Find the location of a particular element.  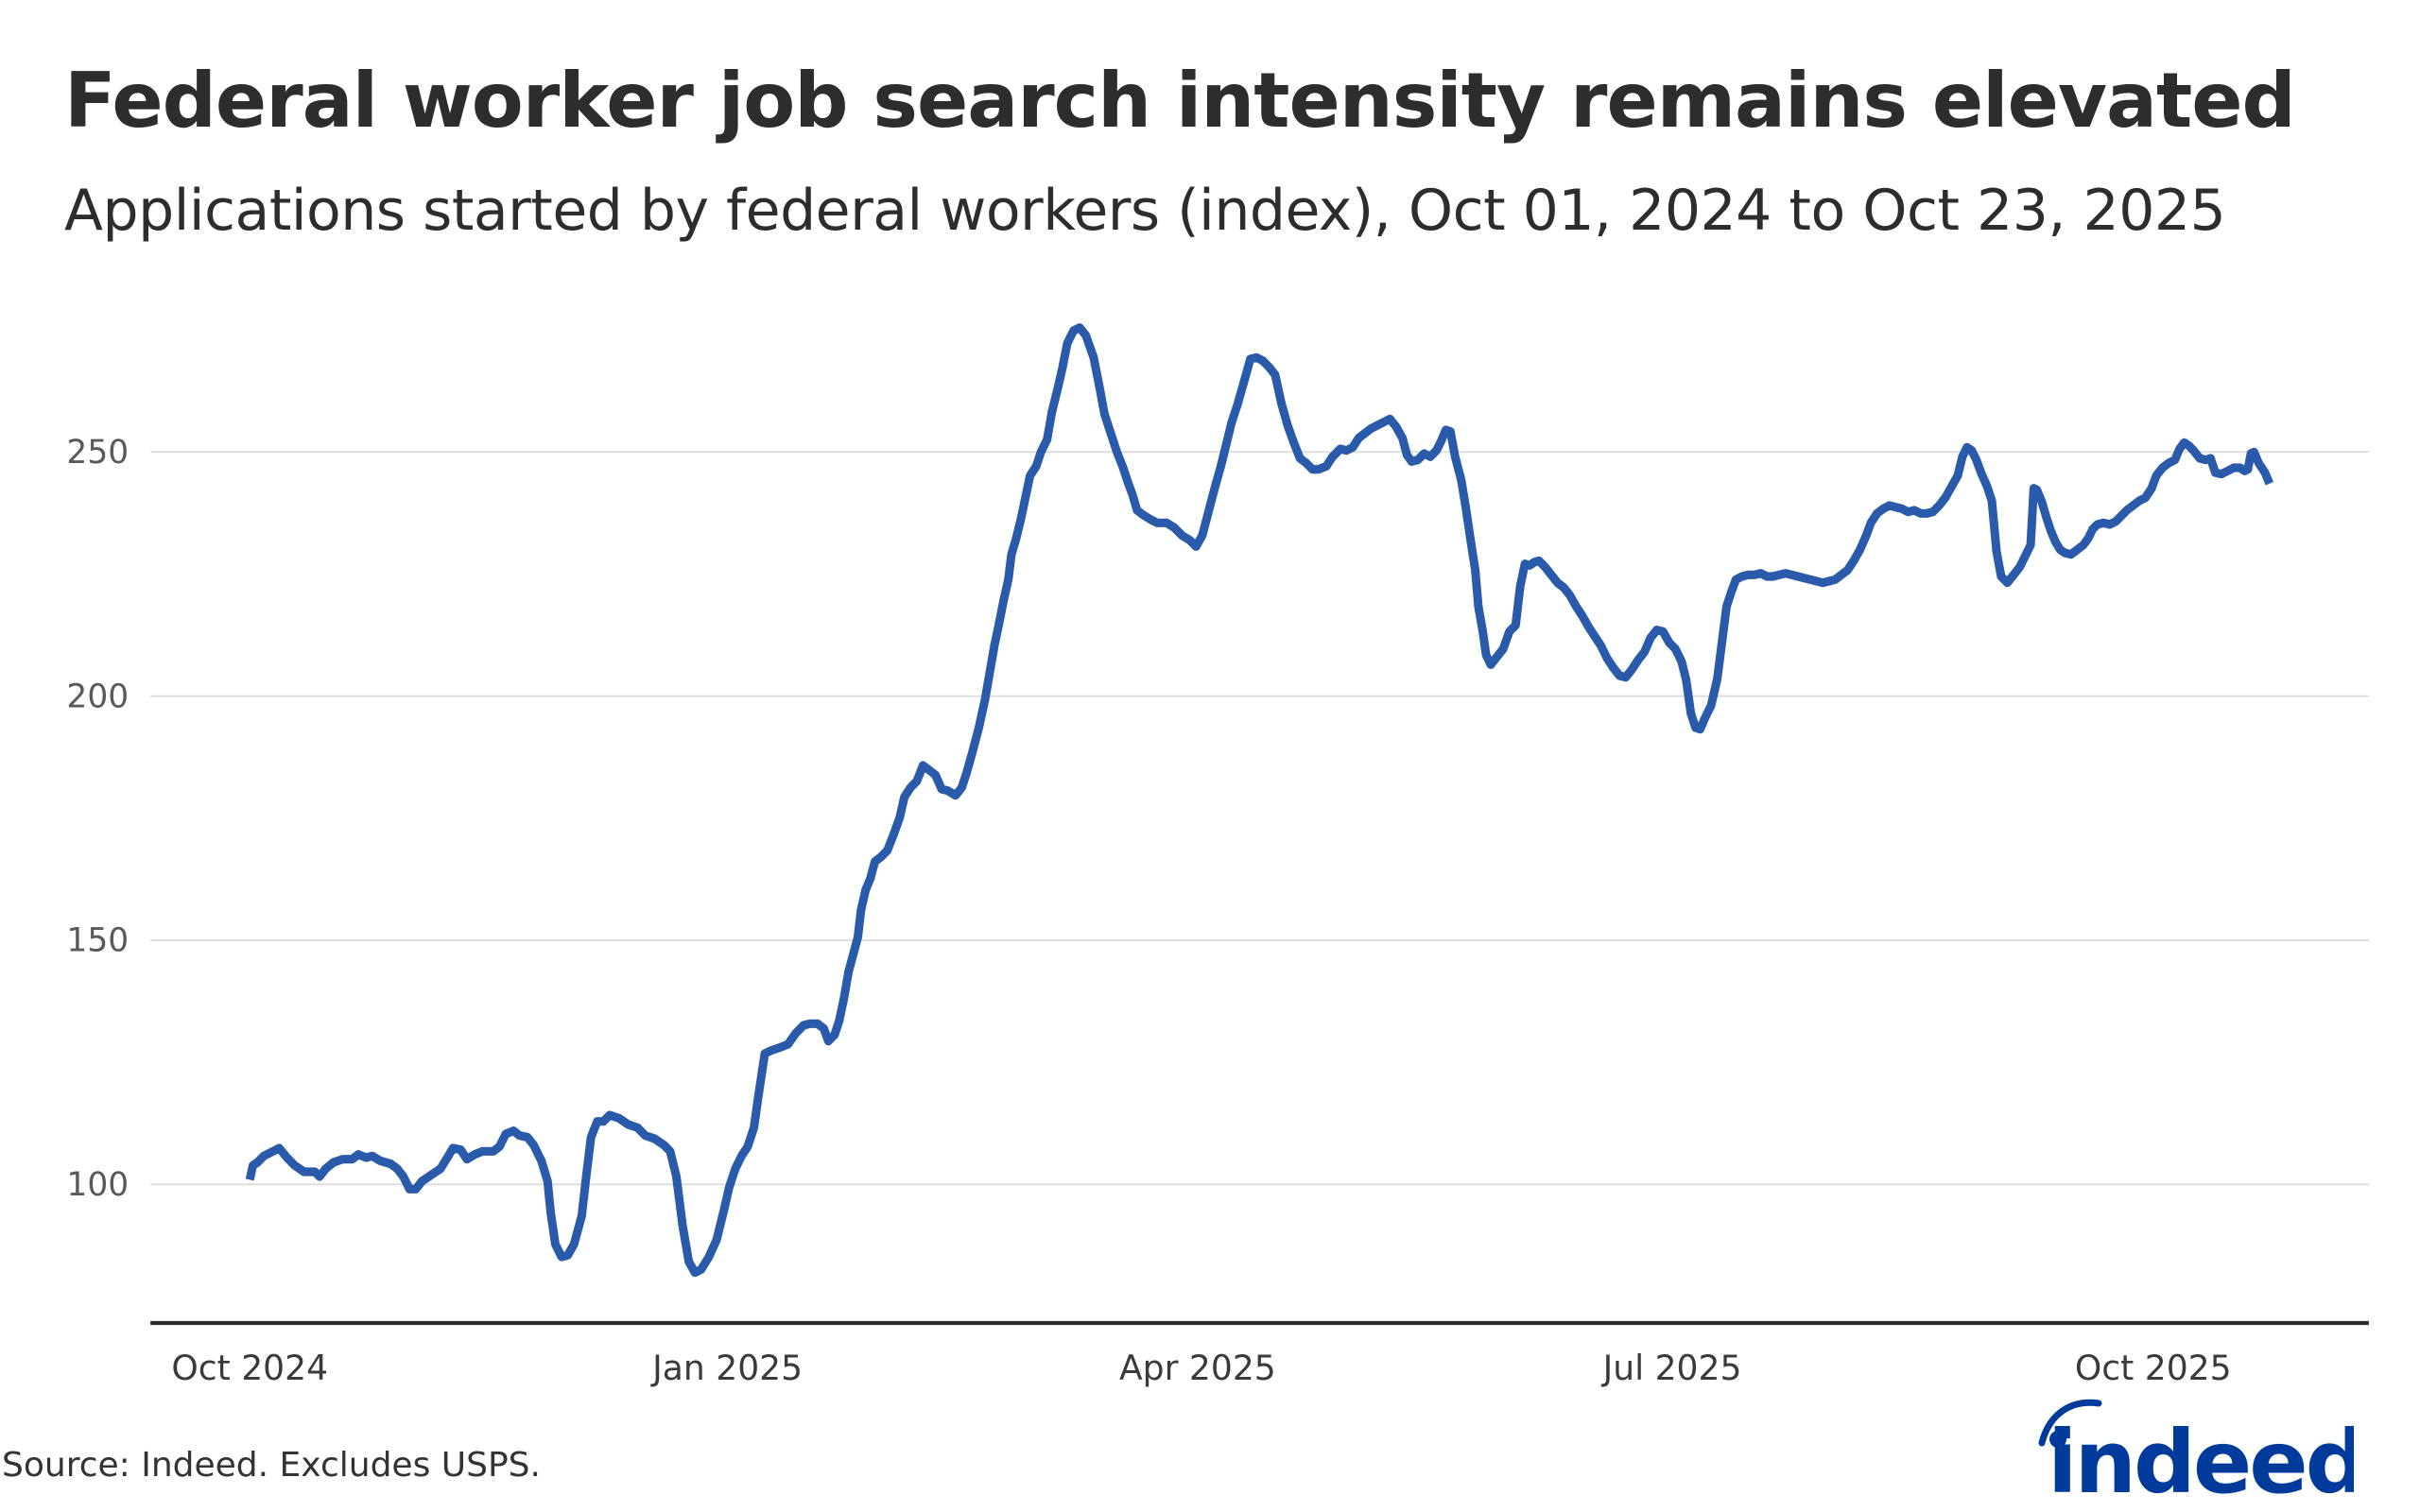

y-tick-150: 150 is located at coordinates (97, 940).